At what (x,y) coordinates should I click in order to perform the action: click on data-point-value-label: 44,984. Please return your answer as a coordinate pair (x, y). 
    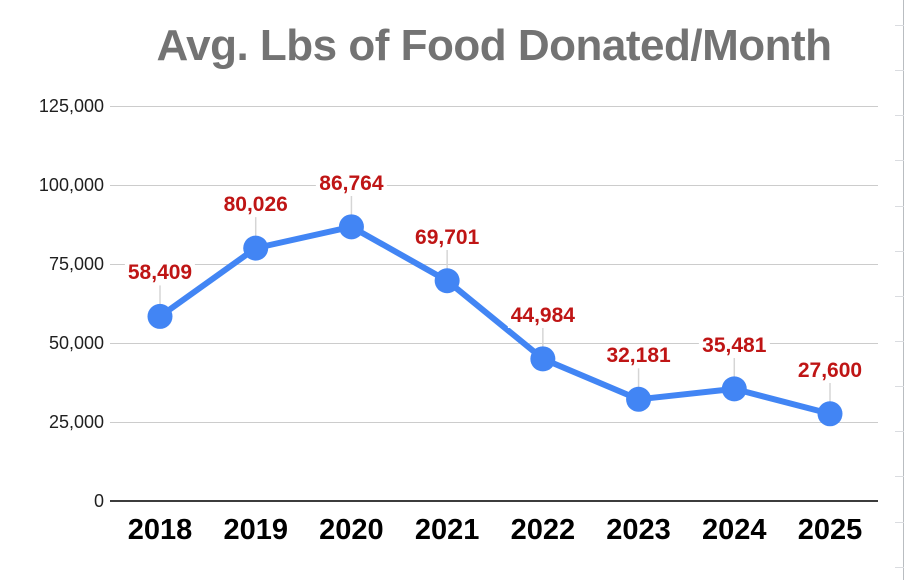
    Looking at the image, I should click on (542, 315).